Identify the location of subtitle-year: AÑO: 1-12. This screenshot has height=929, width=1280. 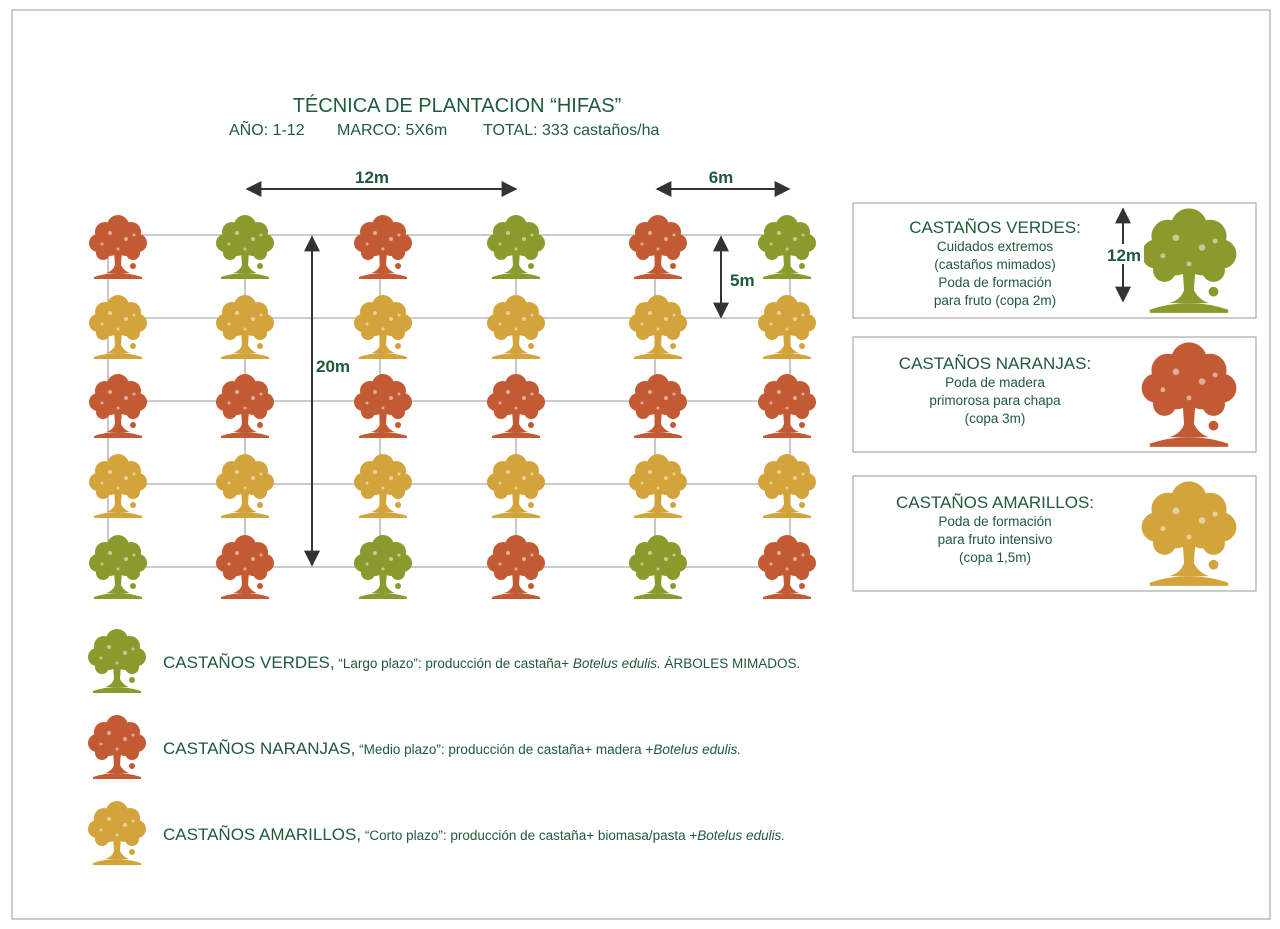
(267, 129).